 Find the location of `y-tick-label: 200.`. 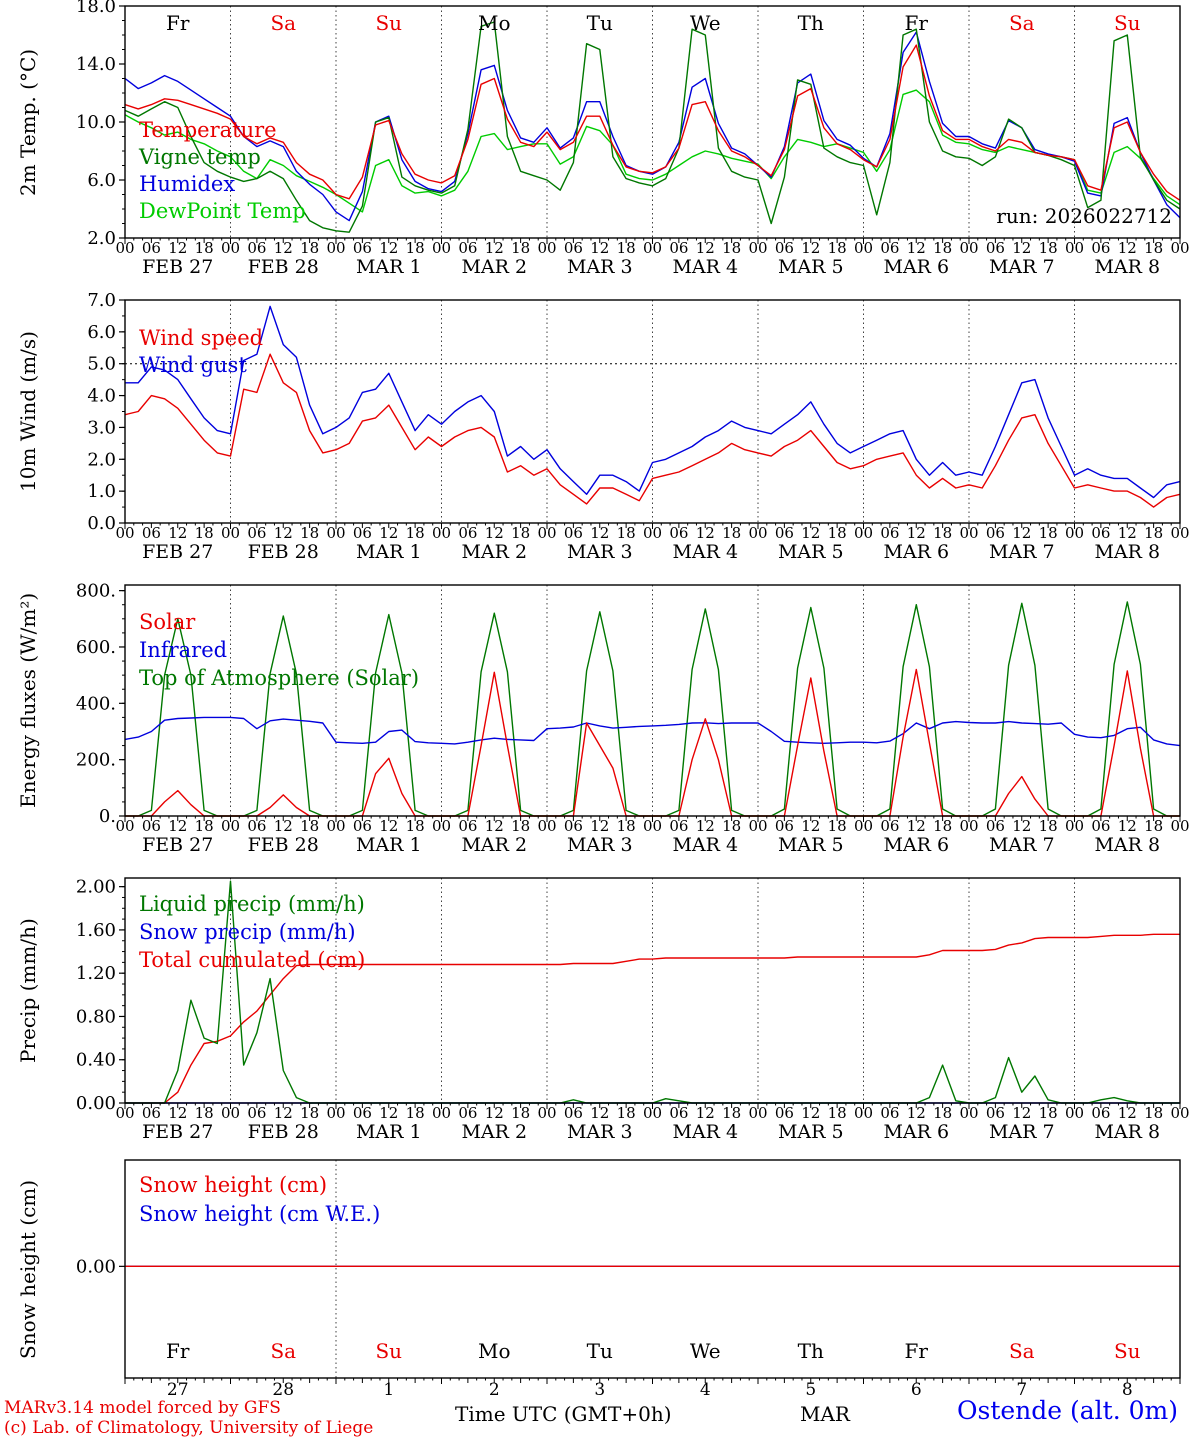

y-tick-label: 200. is located at coordinates (96, 760).